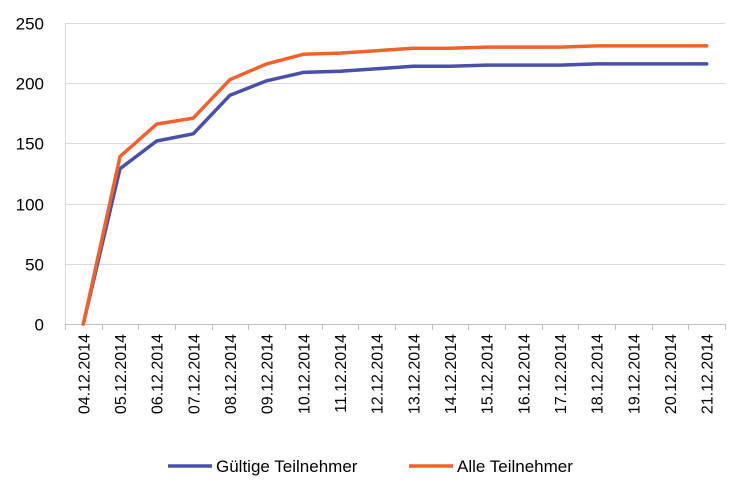  I want to click on y-tick-label: 250, so click(30, 24).